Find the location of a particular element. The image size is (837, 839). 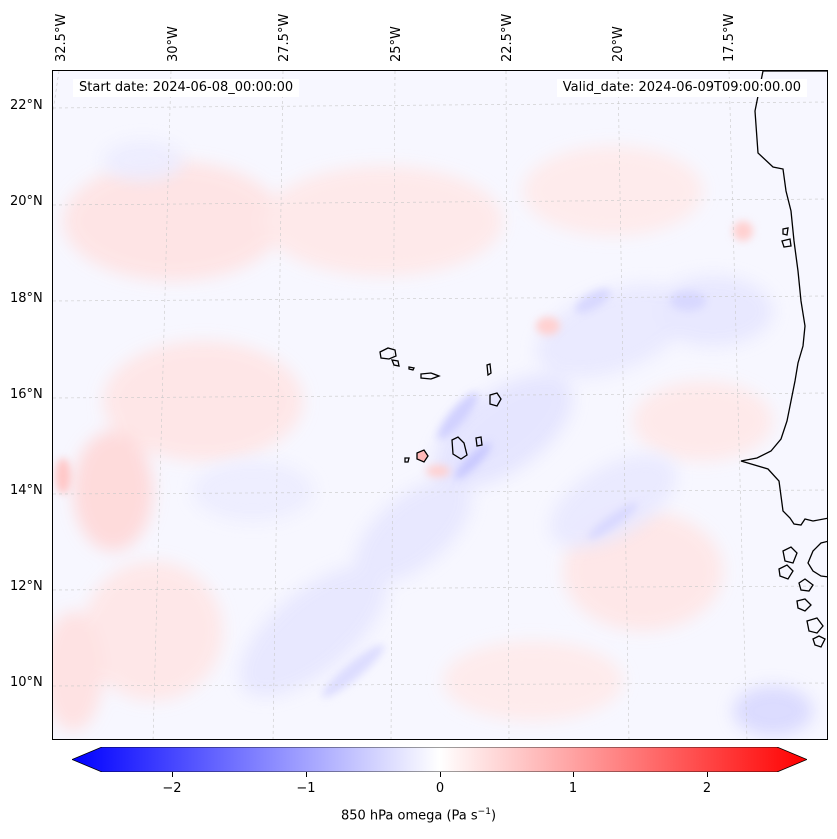

lon-label-30w: 30°W is located at coordinates (173, 44).